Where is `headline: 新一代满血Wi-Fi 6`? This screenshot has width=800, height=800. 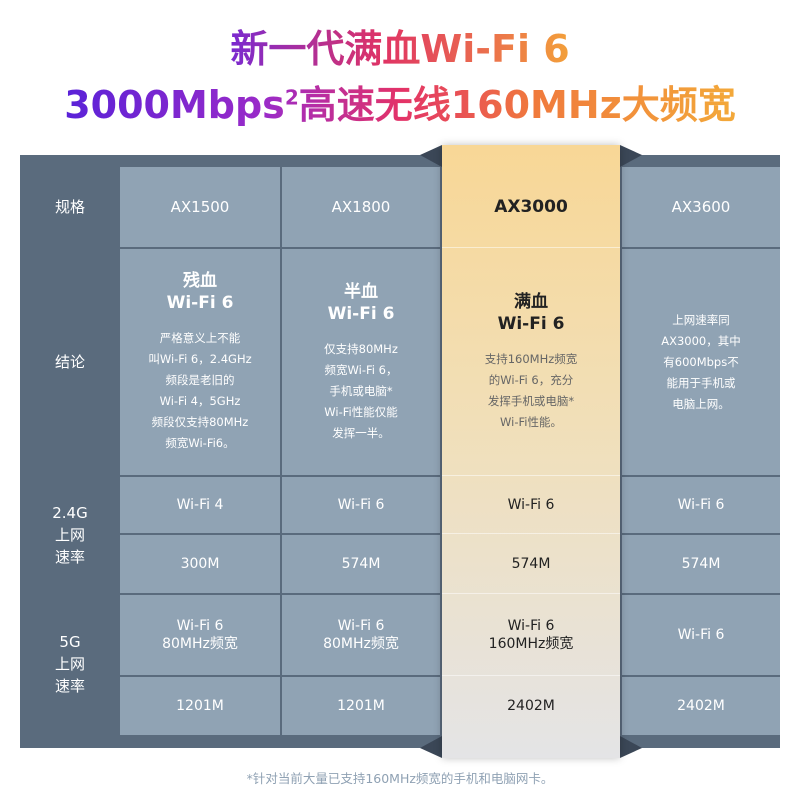 headline: 新一代满血Wi-Fi 6 is located at coordinates (400, 45).